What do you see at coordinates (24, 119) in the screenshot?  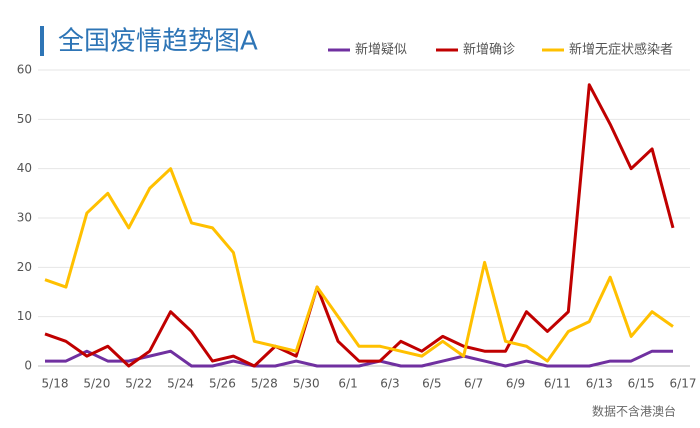 I see `y-tick-label: 50` at bounding box center [24, 119].